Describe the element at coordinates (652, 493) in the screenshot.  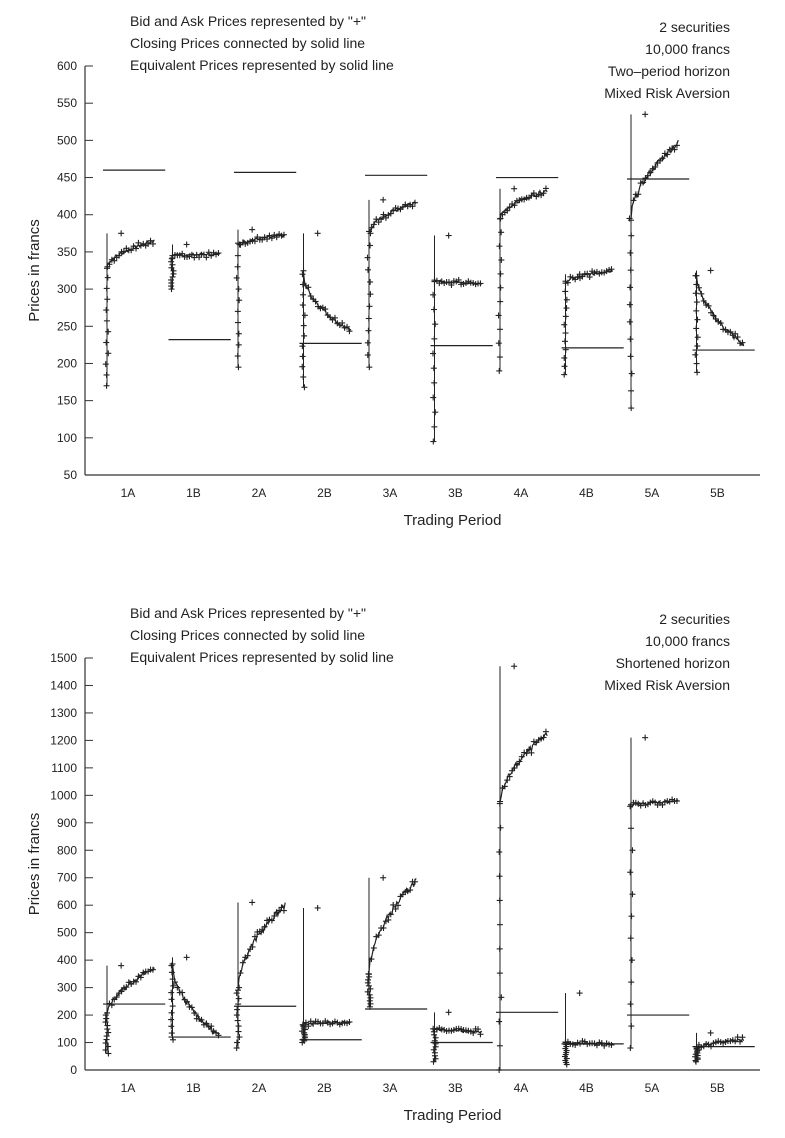
I see `top-x-tick-label: 5A` at that location.